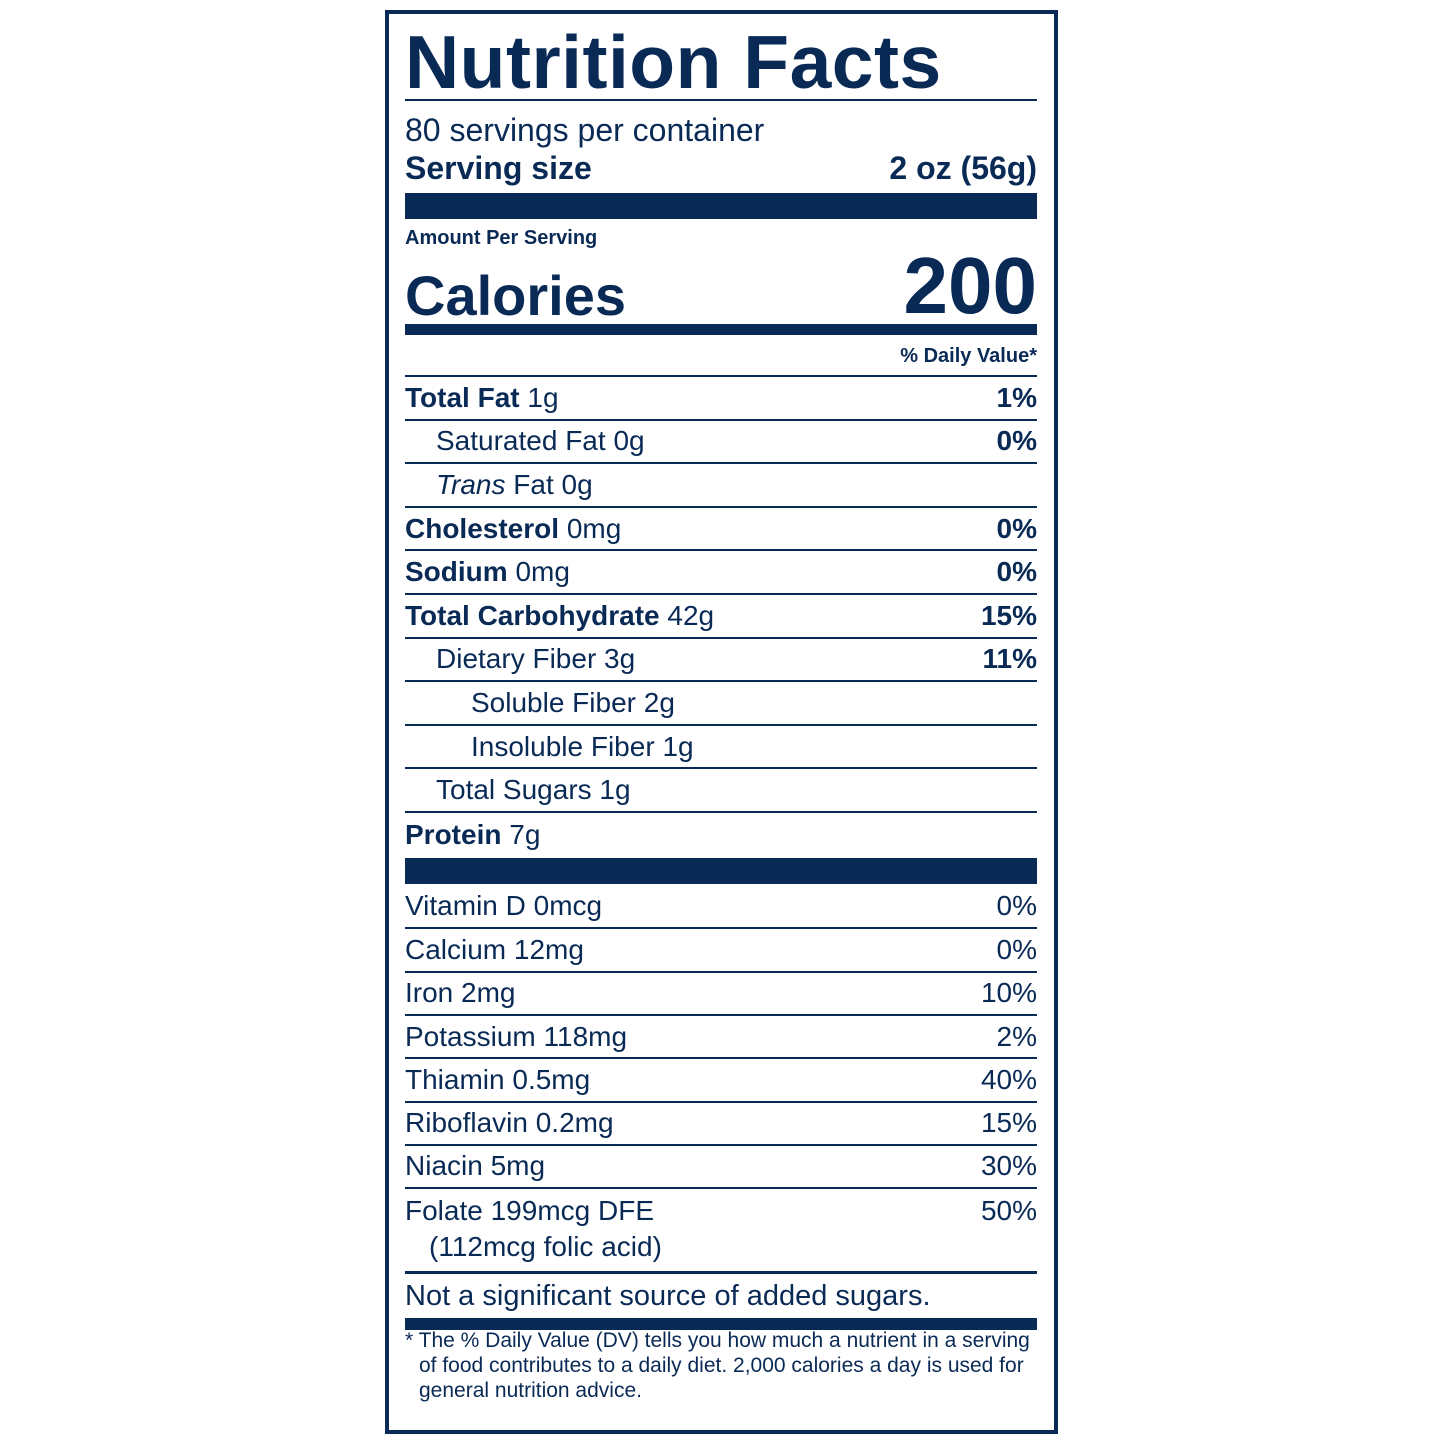 This screenshot has width=1445, height=1445. I want to click on nutrient-row: Total Carbohydrate 42g 15%, so click(721, 615).